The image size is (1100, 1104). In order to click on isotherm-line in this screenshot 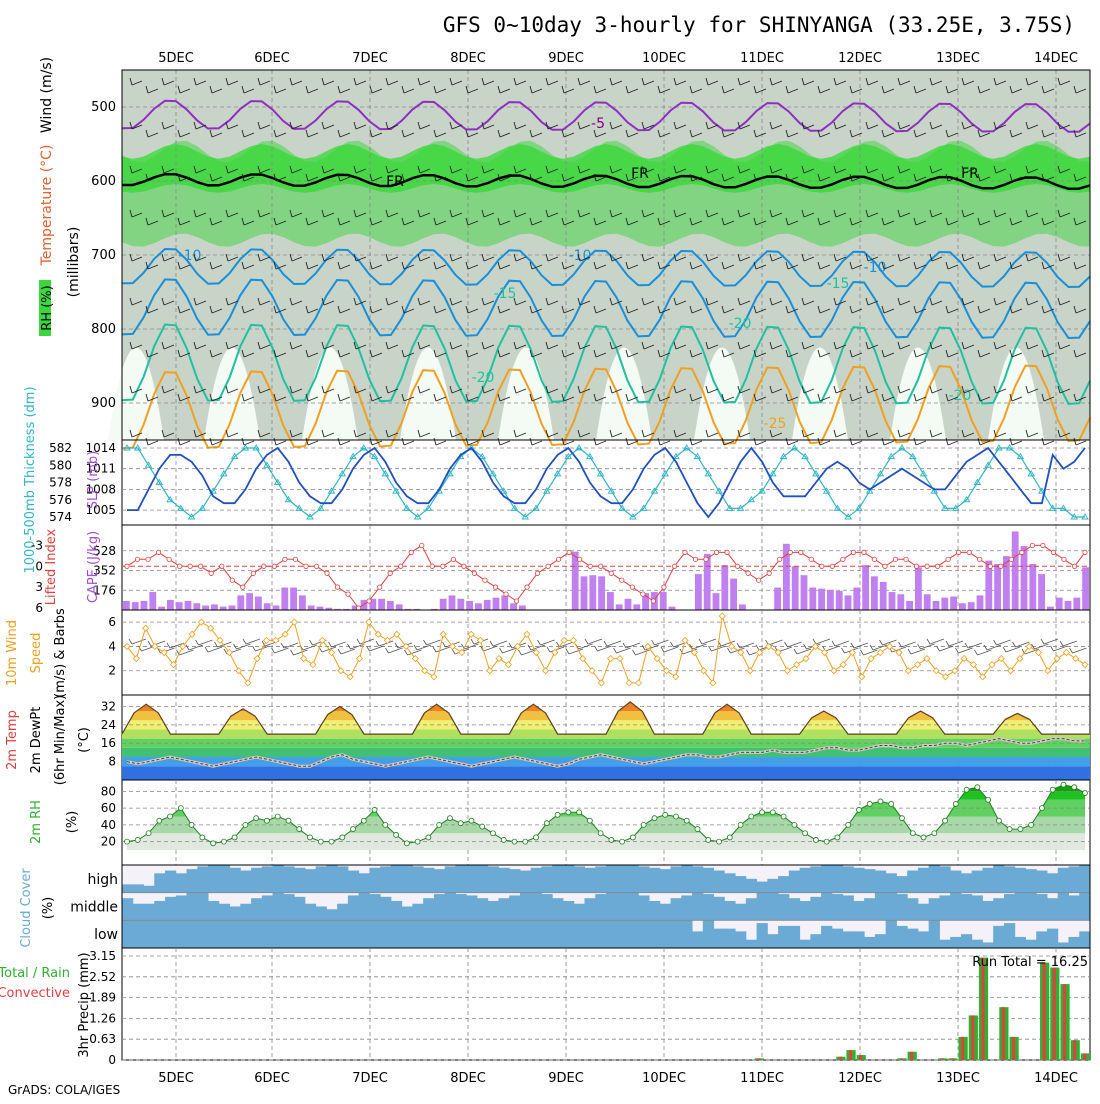, I will do `click(606, 309)`.